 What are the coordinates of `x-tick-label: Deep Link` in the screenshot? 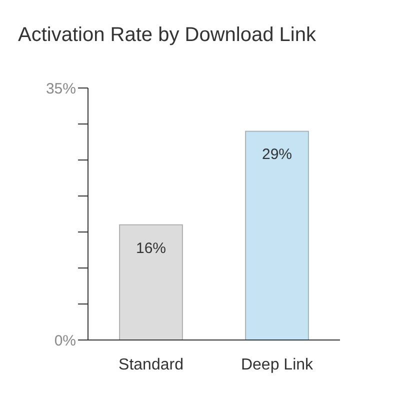 It's located at (277, 365).